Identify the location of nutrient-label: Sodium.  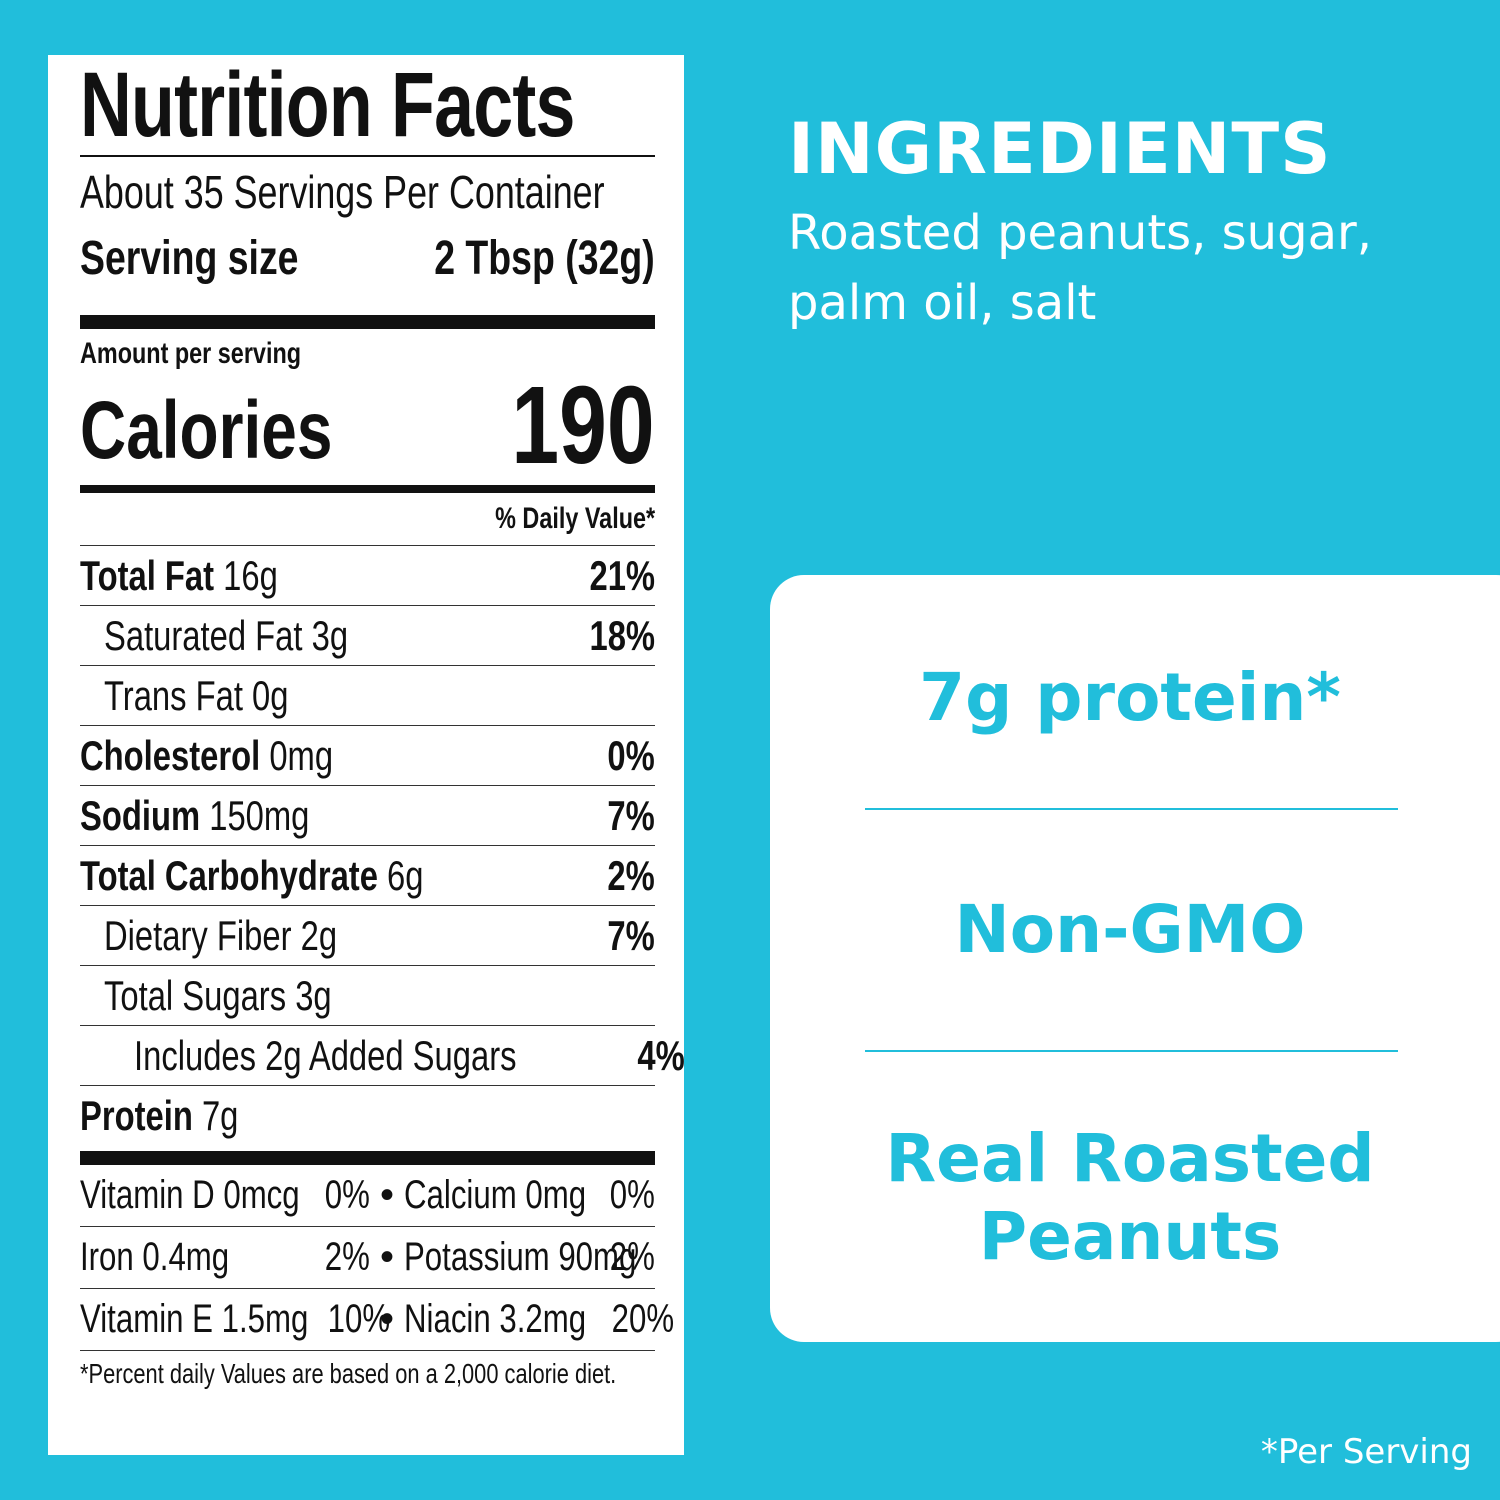
(140, 815).